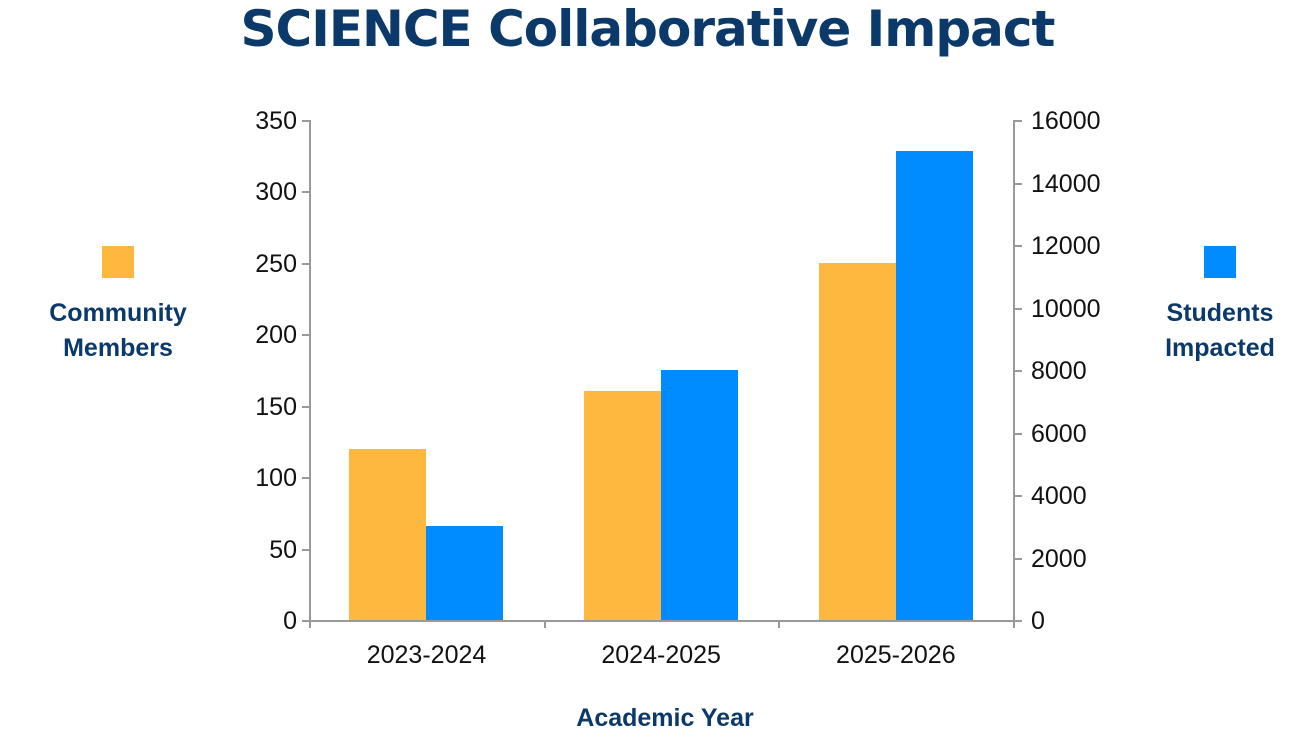 The height and width of the screenshot is (742, 1295). I want to click on left-y-tick-label: 50, so click(283, 549).